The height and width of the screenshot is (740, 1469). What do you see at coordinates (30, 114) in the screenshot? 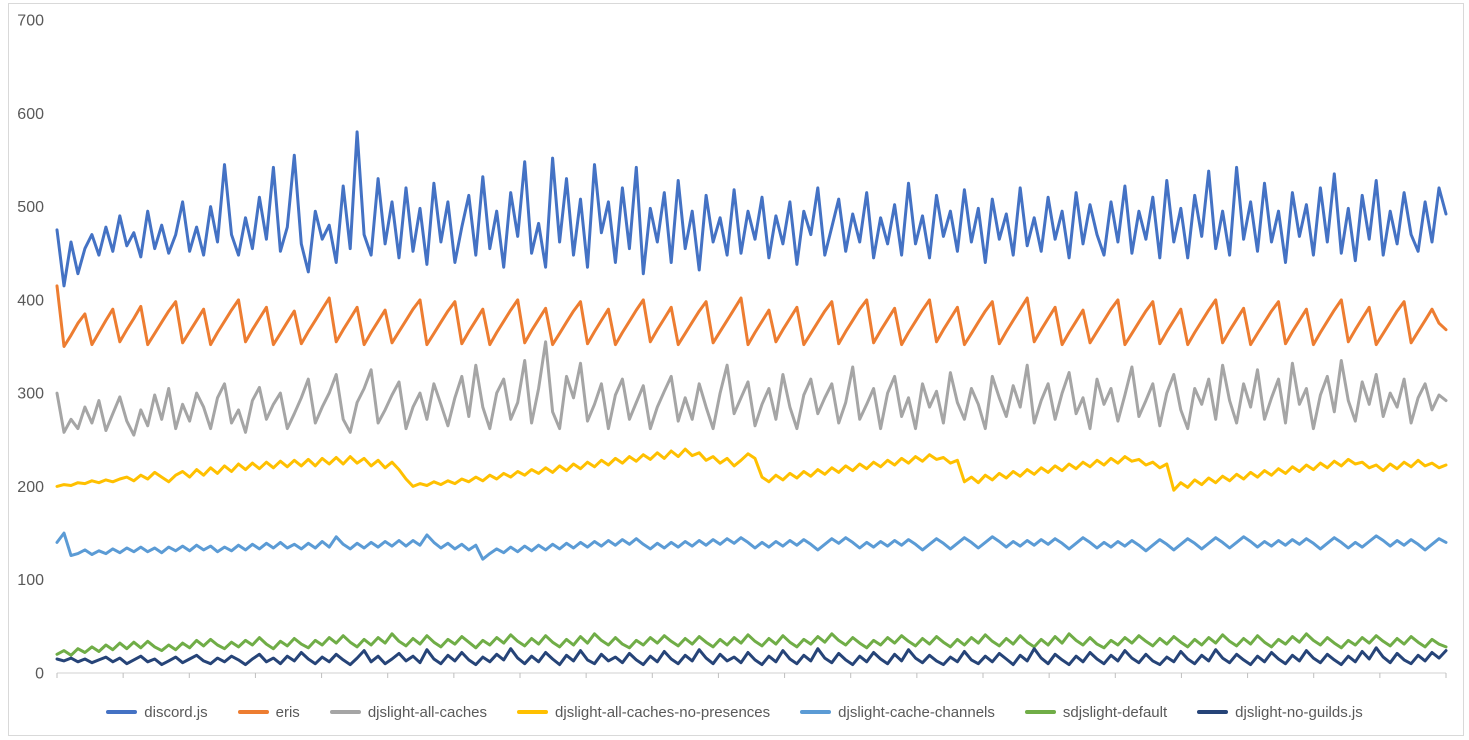
I see `y-axis-label: 600` at bounding box center [30, 114].